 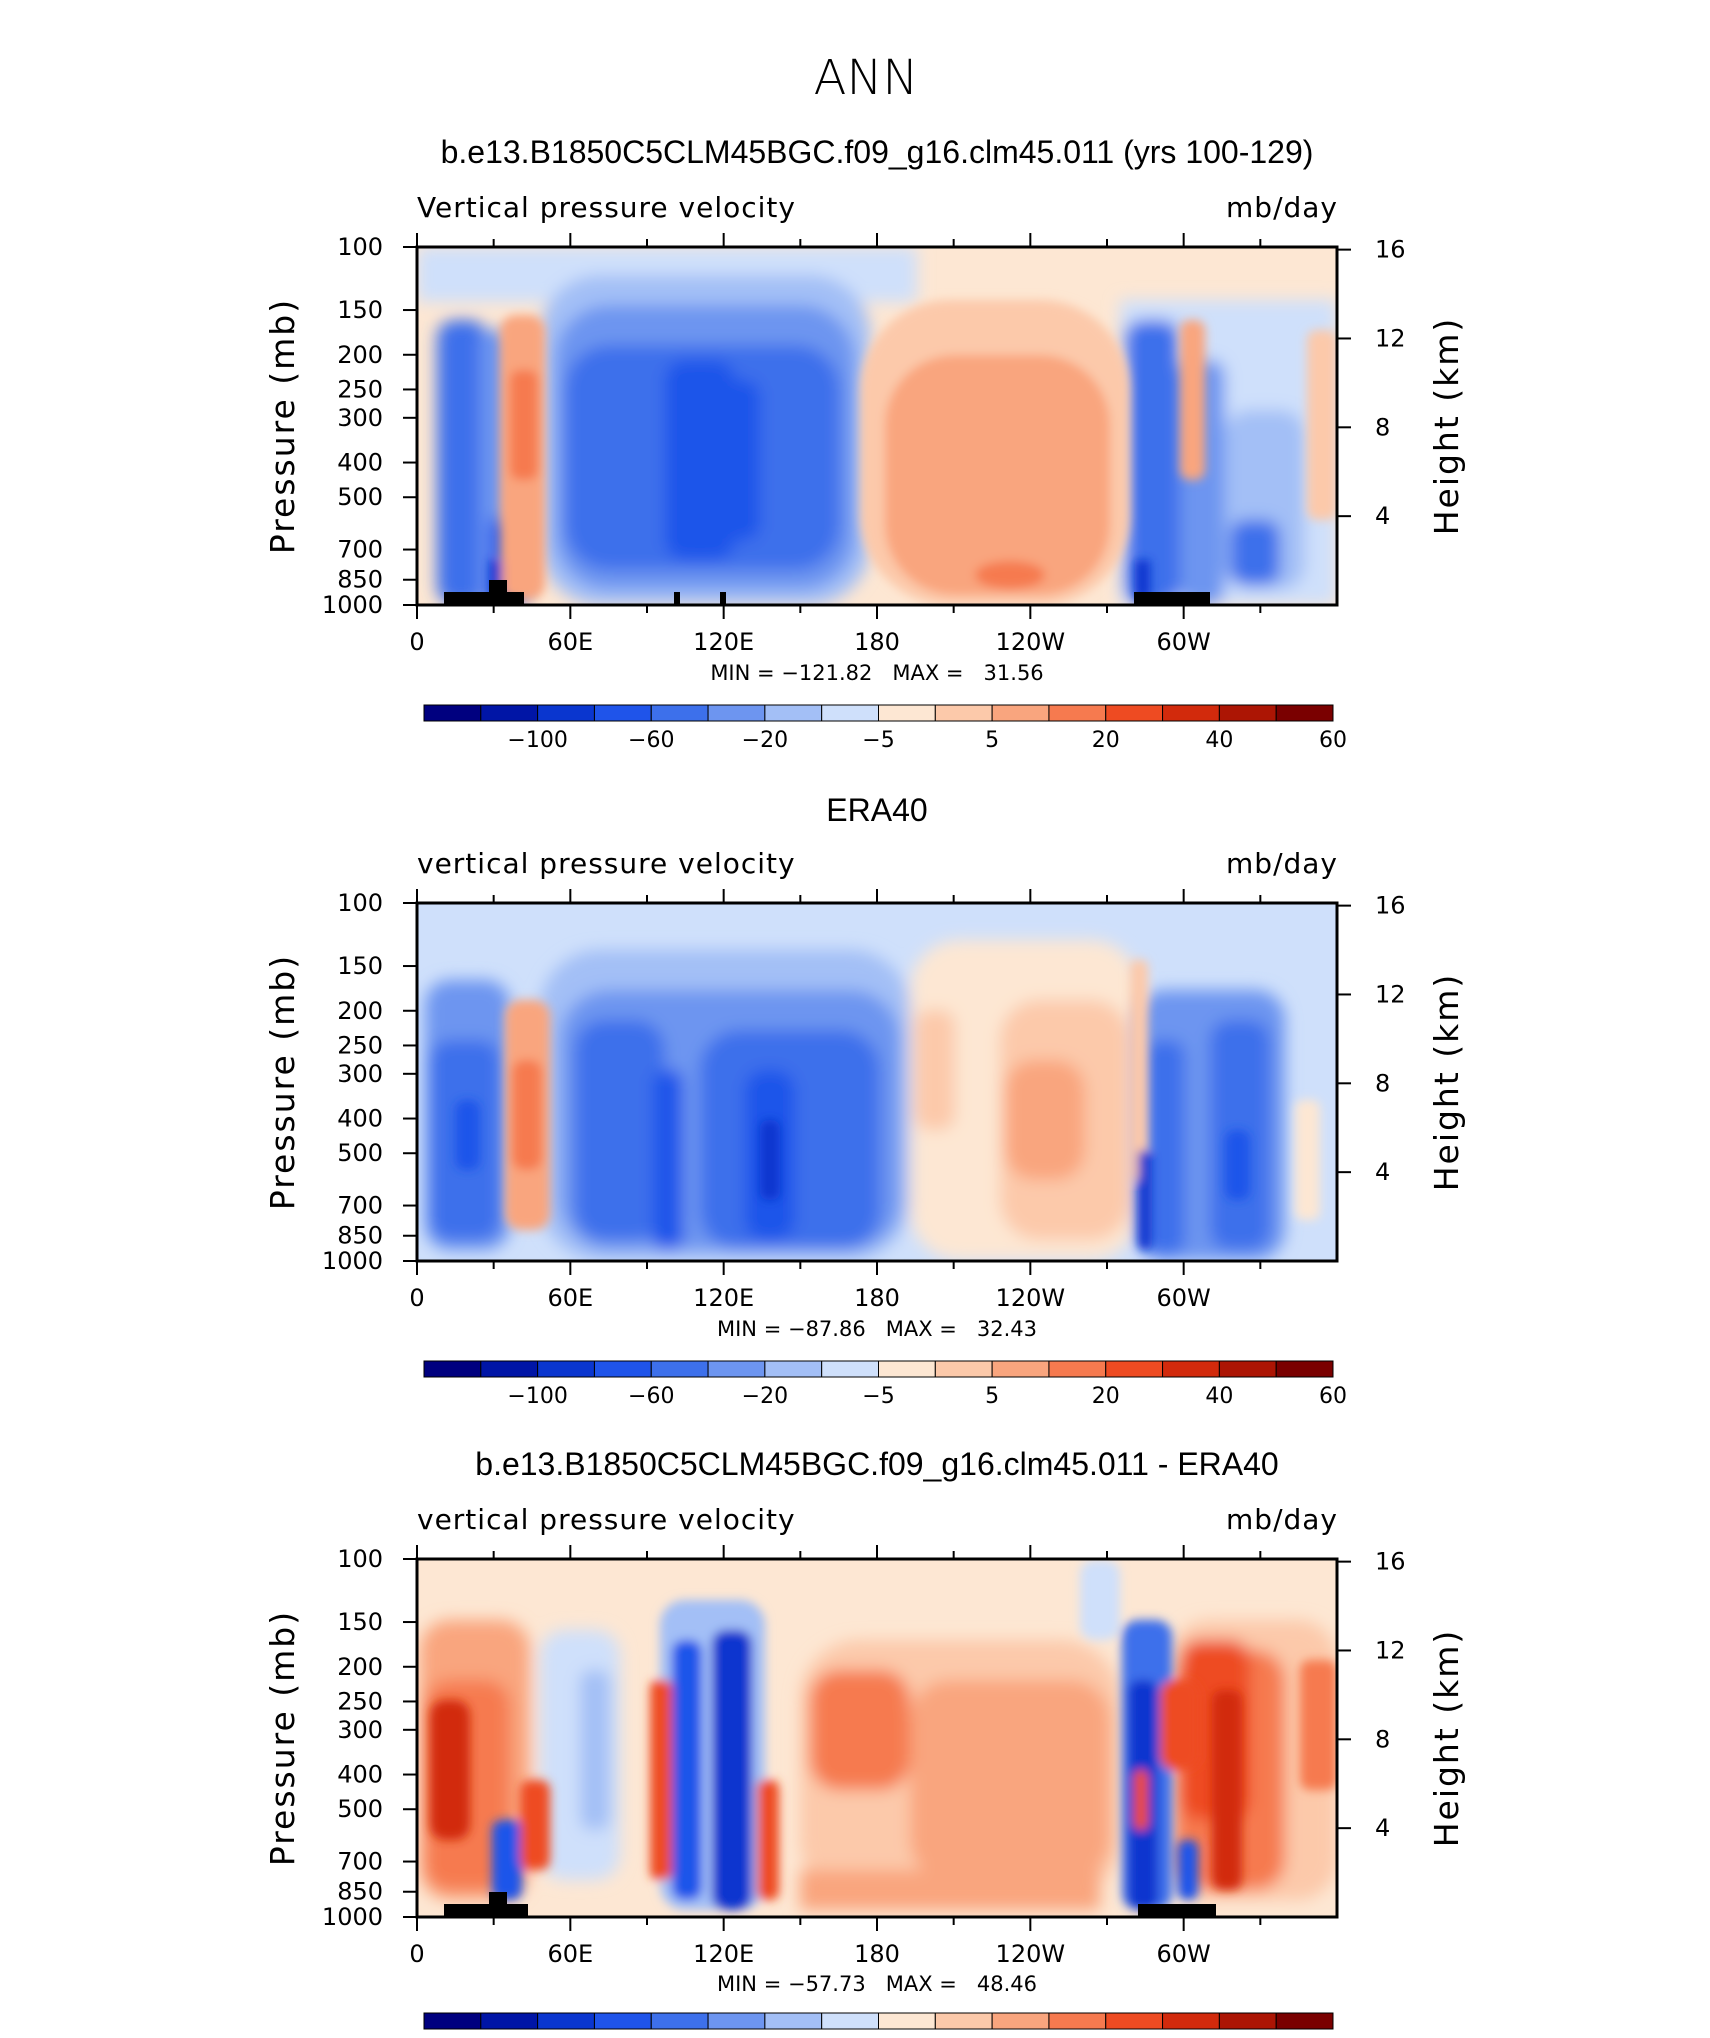 I want to click on y-tick-label: 500, so click(x=360, y=497).